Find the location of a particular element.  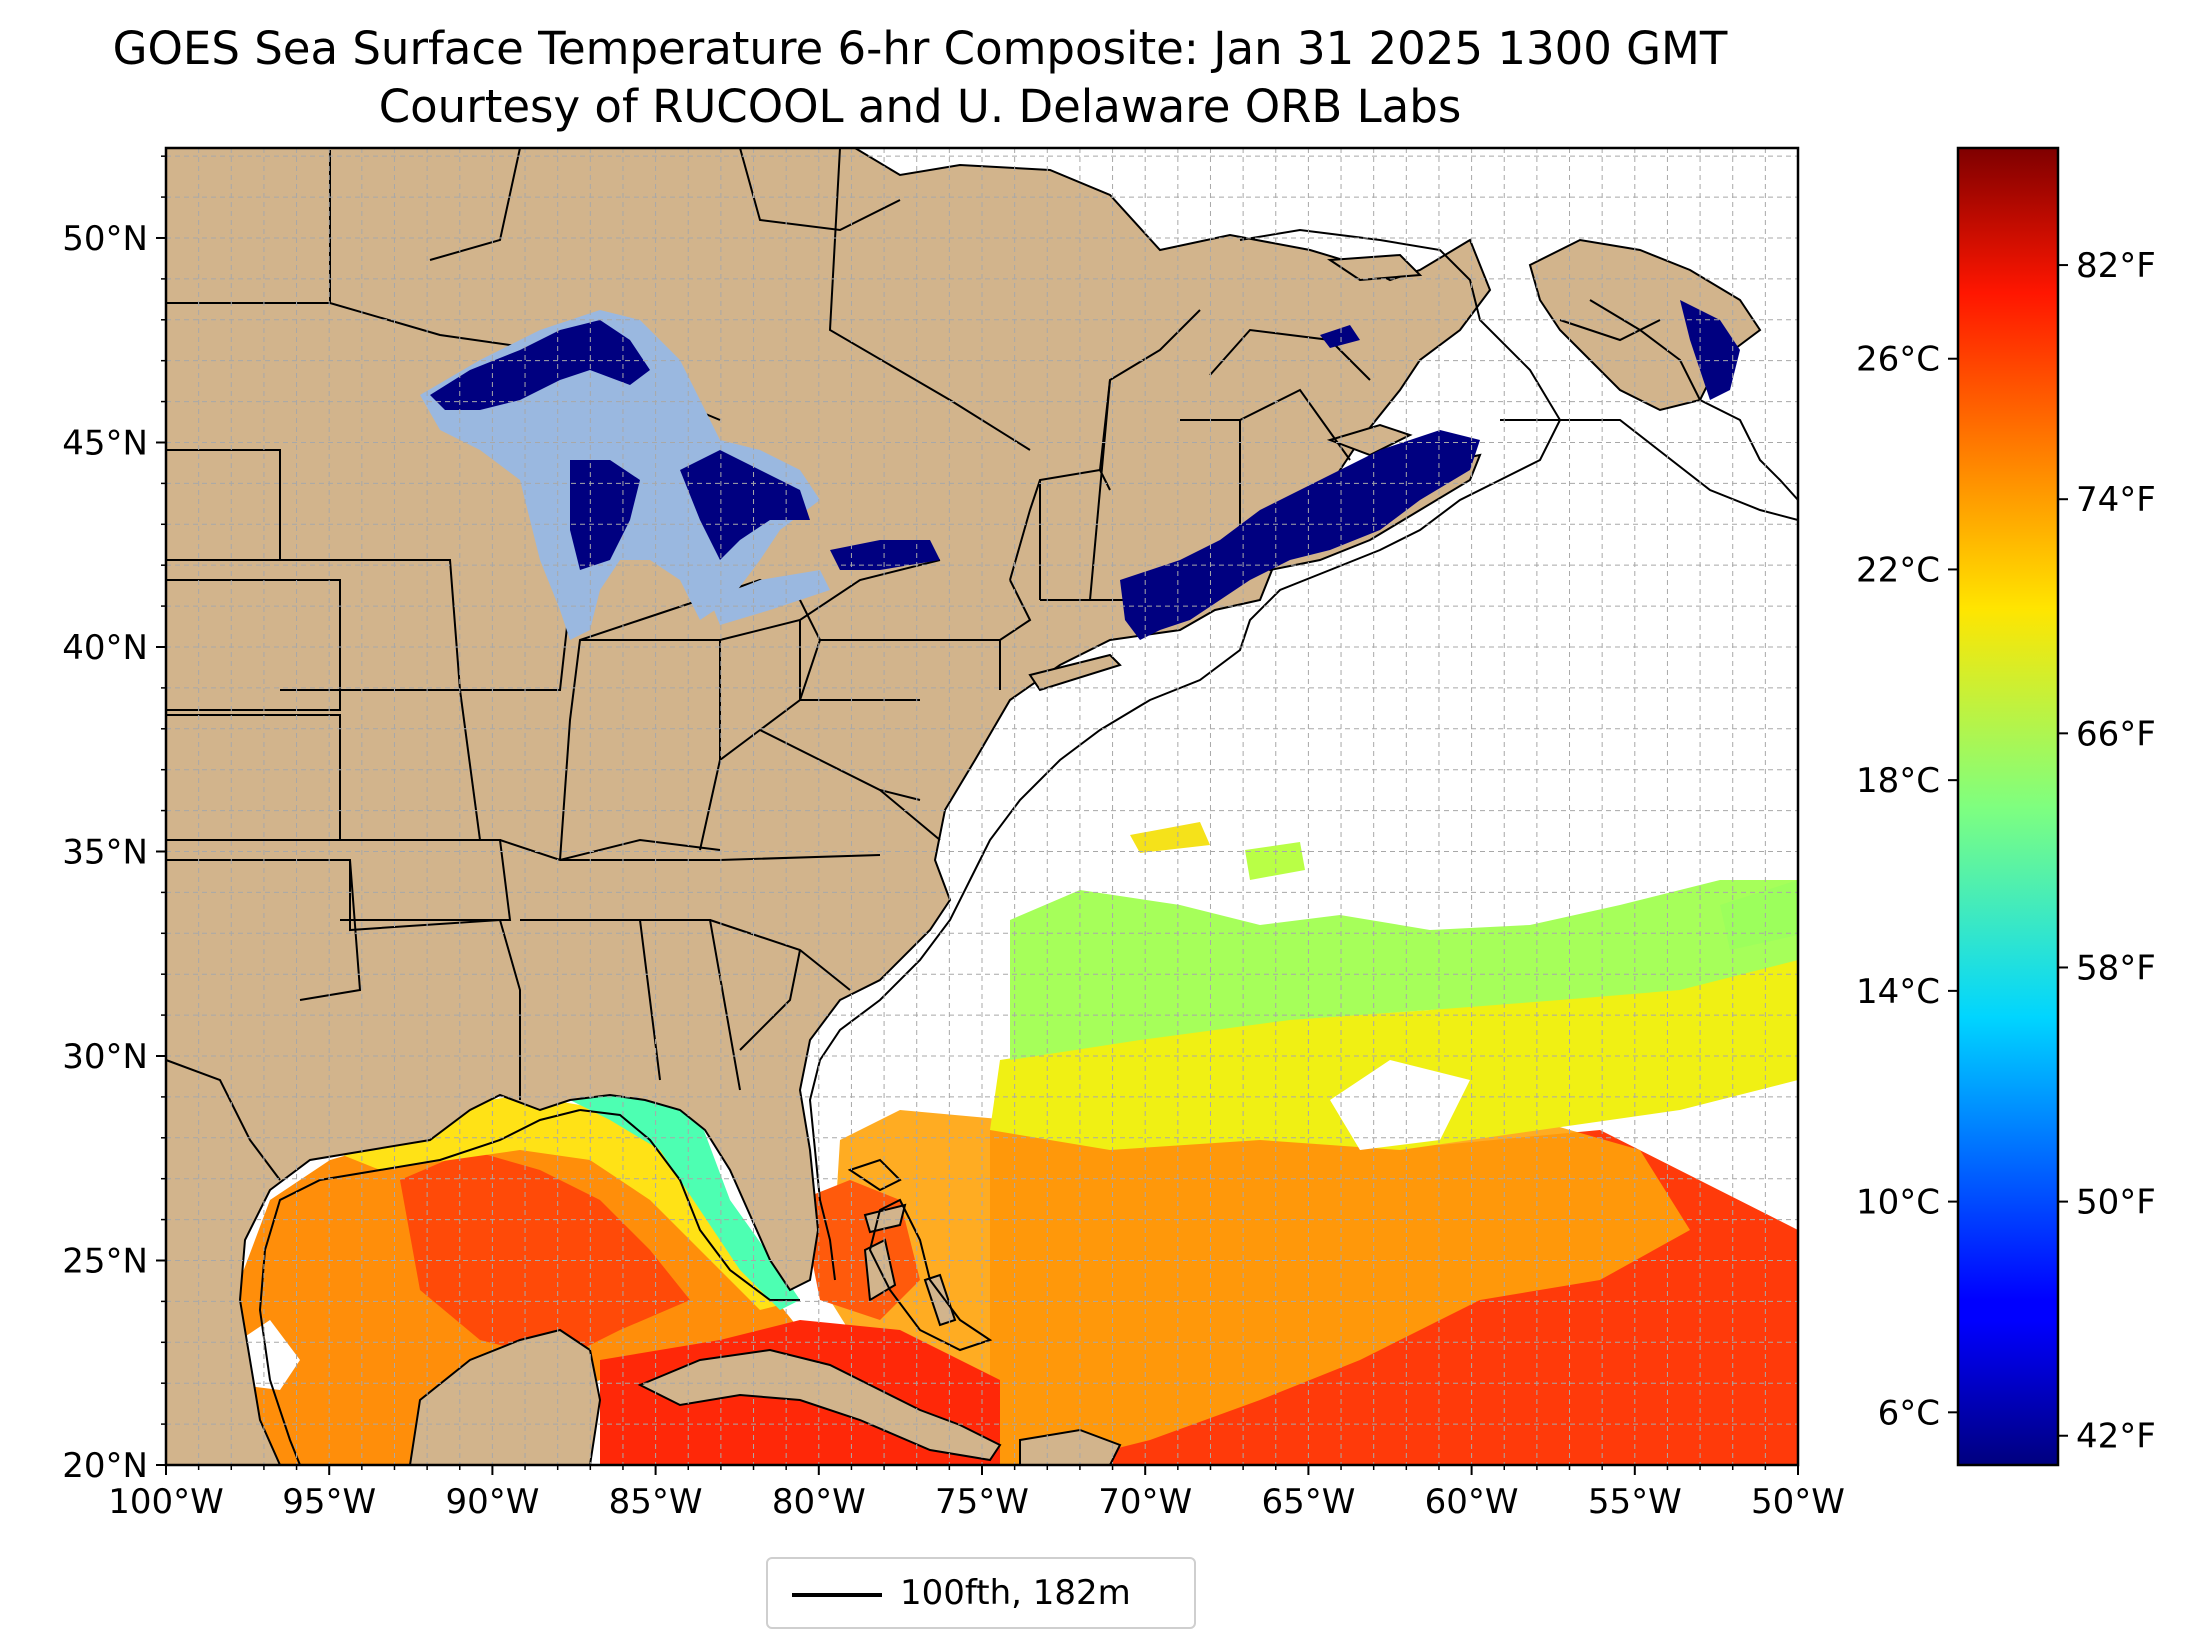

sst-atlantic-yellow is located at coordinates (1394, 1055).